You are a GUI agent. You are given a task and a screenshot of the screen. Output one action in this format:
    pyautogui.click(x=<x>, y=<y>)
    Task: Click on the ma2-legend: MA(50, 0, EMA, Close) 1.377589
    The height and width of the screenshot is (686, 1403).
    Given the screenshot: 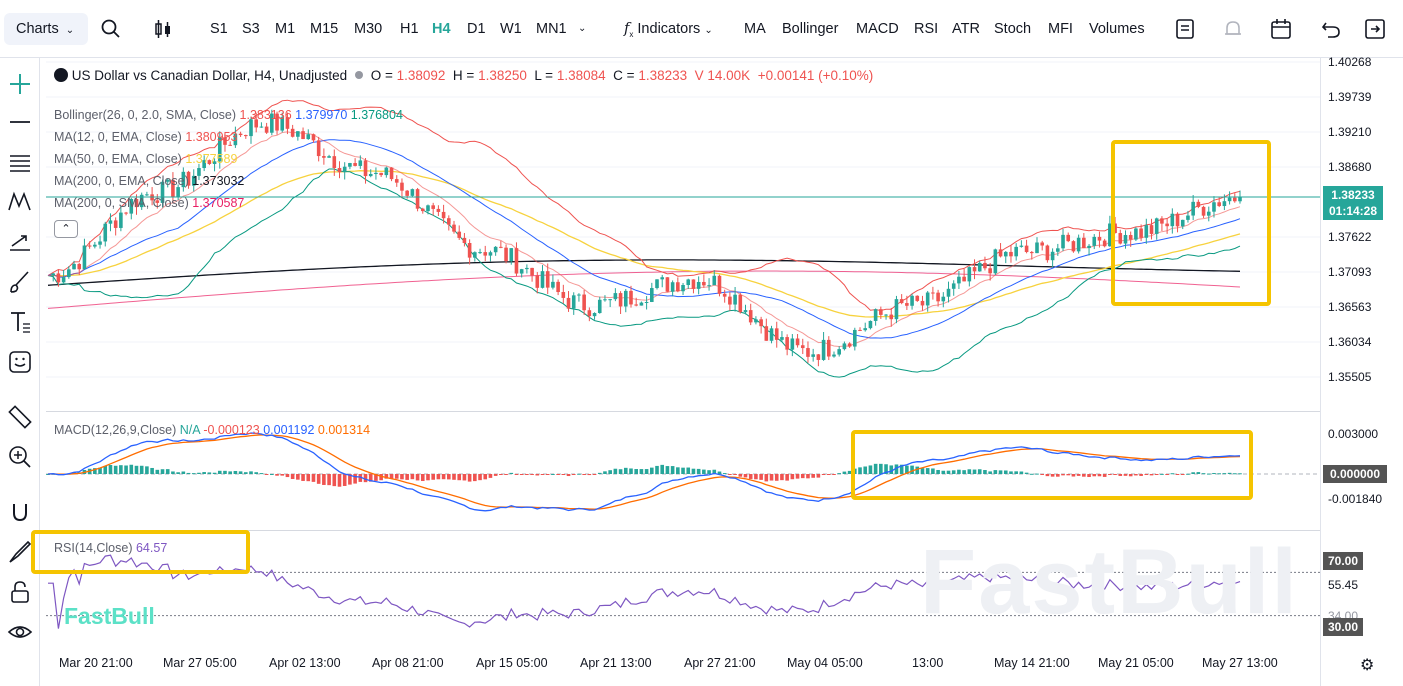 What is the action you would take?
    pyautogui.click(x=145, y=159)
    